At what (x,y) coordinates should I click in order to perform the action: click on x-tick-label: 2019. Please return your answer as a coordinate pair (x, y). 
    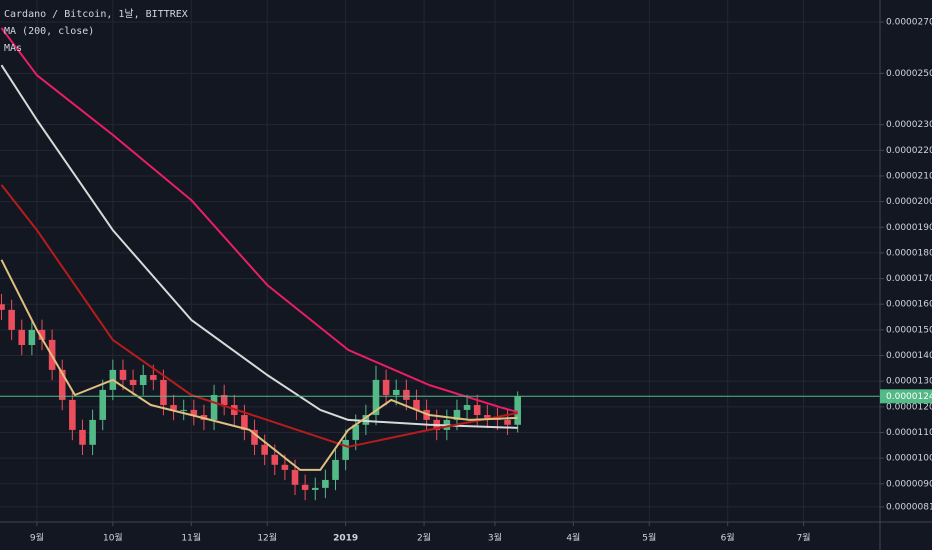
    Looking at the image, I should click on (345, 539).